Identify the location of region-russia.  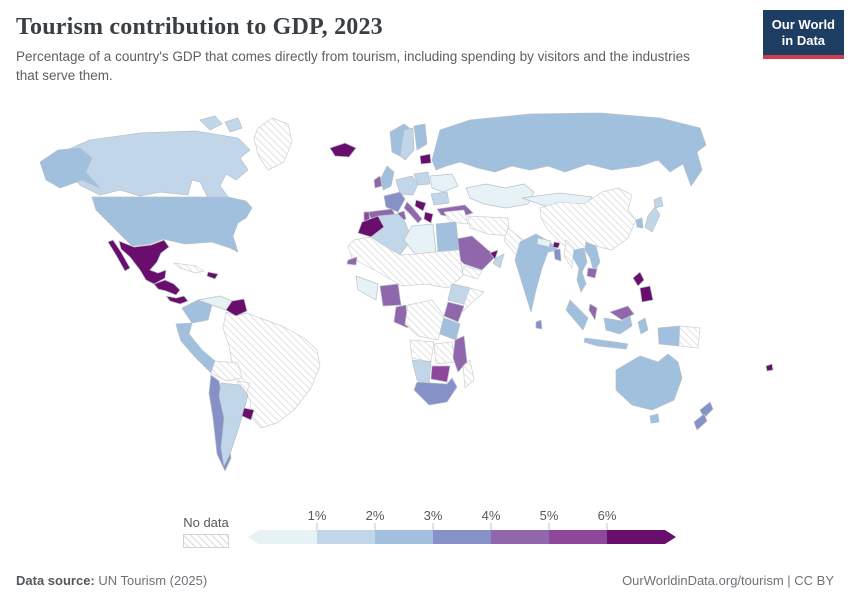
(569, 149).